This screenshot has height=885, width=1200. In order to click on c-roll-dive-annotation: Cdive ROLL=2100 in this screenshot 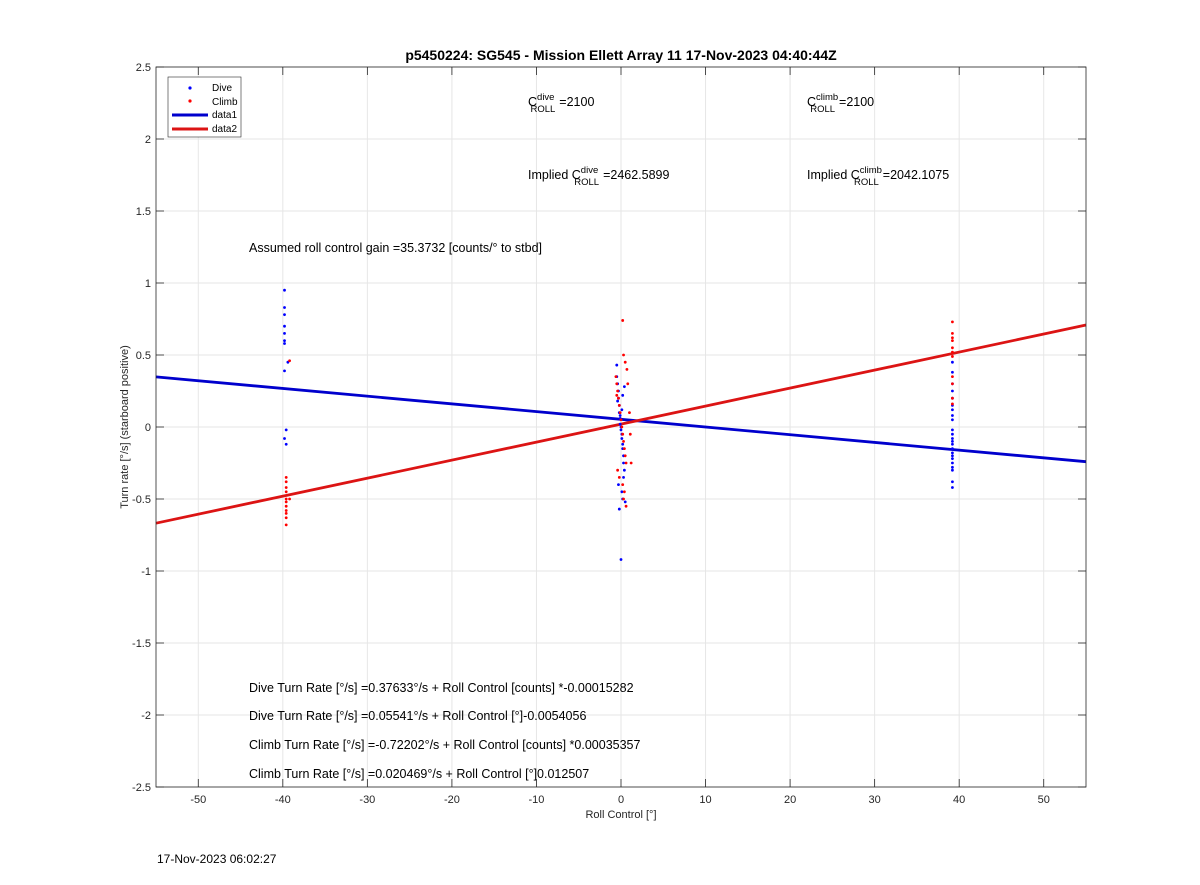, I will do `click(561, 103)`.